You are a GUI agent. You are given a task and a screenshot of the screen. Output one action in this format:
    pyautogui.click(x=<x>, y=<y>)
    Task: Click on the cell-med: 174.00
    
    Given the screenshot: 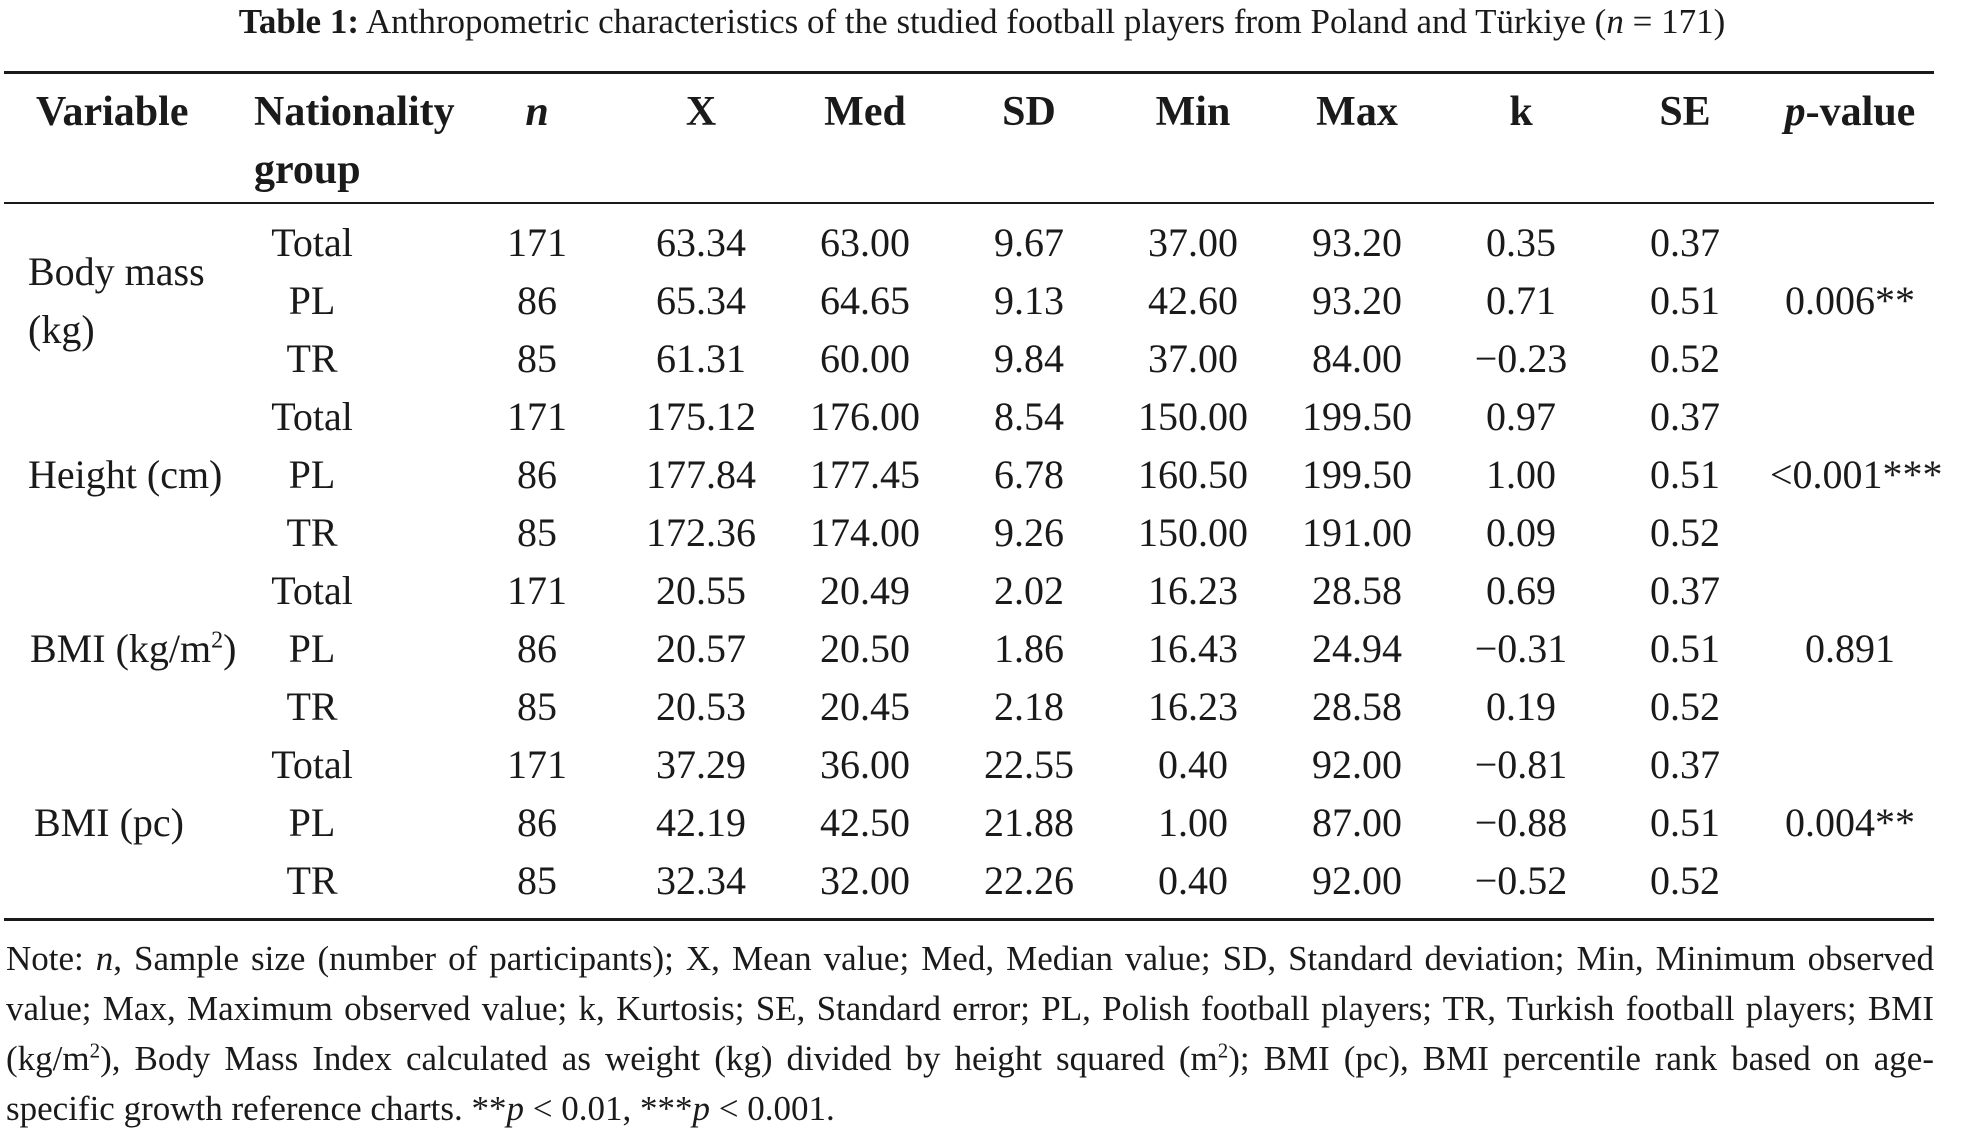 What is the action you would take?
    pyautogui.click(x=865, y=532)
    